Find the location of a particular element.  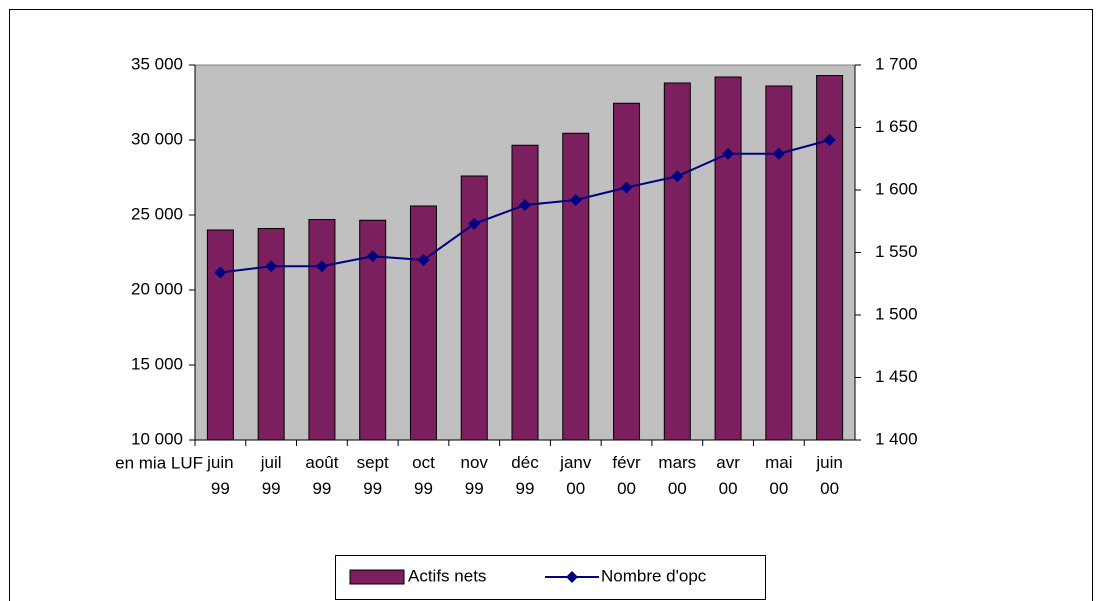

y2-tick-label: 1 600 is located at coordinates (896, 188).